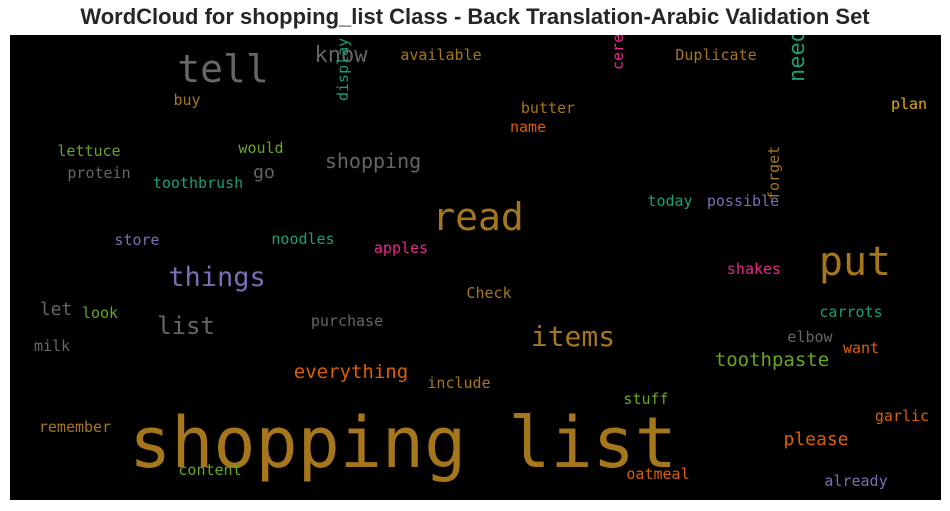 The height and width of the screenshot is (511, 950). What do you see at coordinates (458, 383) in the screenshot?
I see `word-include: include` at bounding box center [458, 383].